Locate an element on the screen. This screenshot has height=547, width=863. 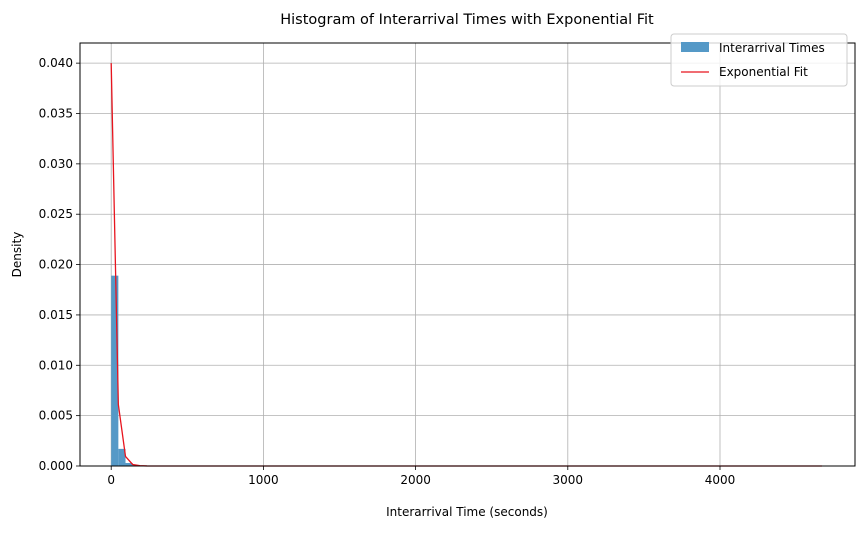
x-axis-ticks: 0 1000 2000 3000 4000 is located at coordinates (421, 476).